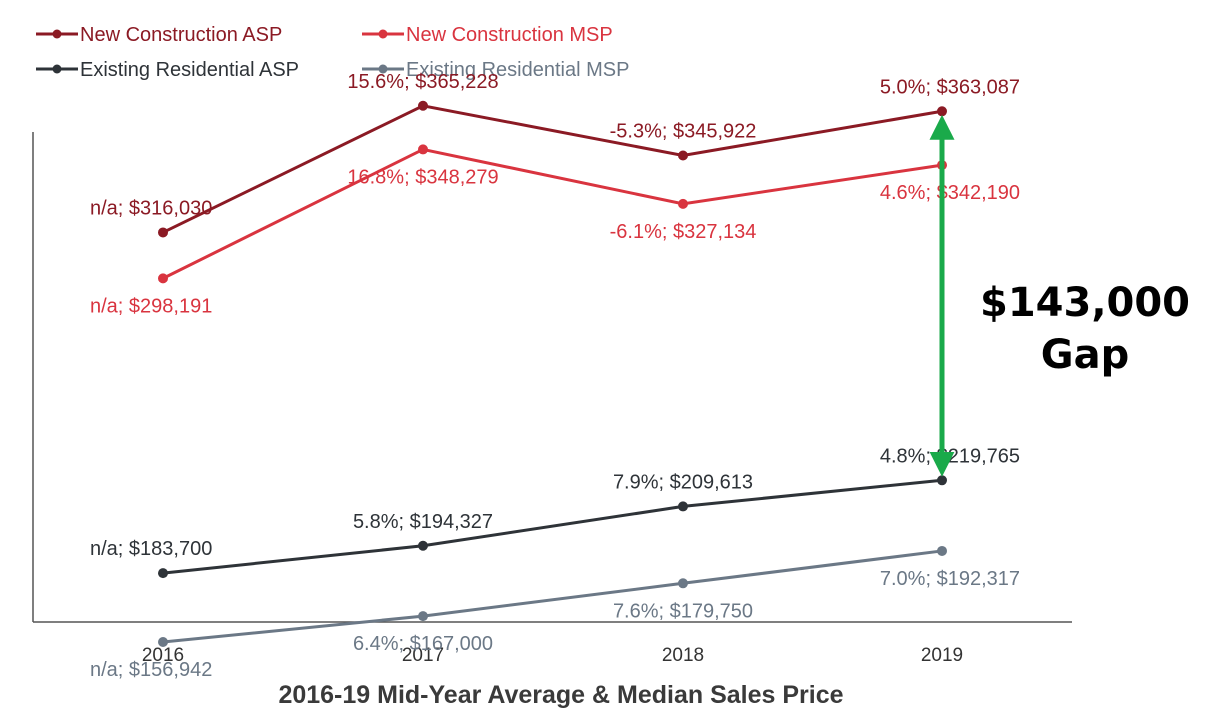  What do you see at coordinates (509, 35) in the screenshot?
I see `legend-label: New Construction MSP` at bounding box center [509, 35].